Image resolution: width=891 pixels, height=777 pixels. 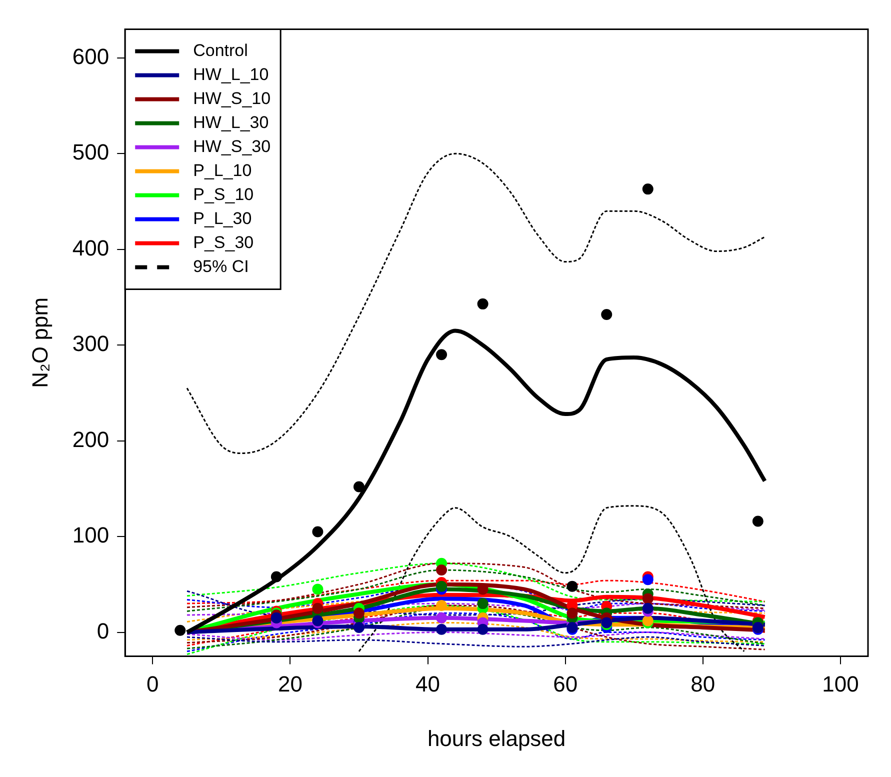 What do you see at coordinates (222, 170) in the screenshot?
I see `legend-label: P_L_10` at bounding box center [222, 170].